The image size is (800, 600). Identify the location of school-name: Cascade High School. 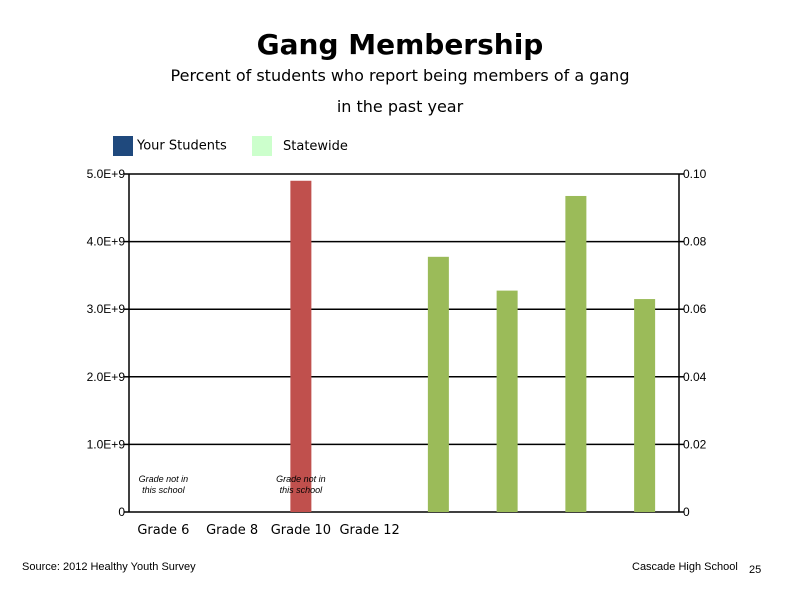
(685, 567).